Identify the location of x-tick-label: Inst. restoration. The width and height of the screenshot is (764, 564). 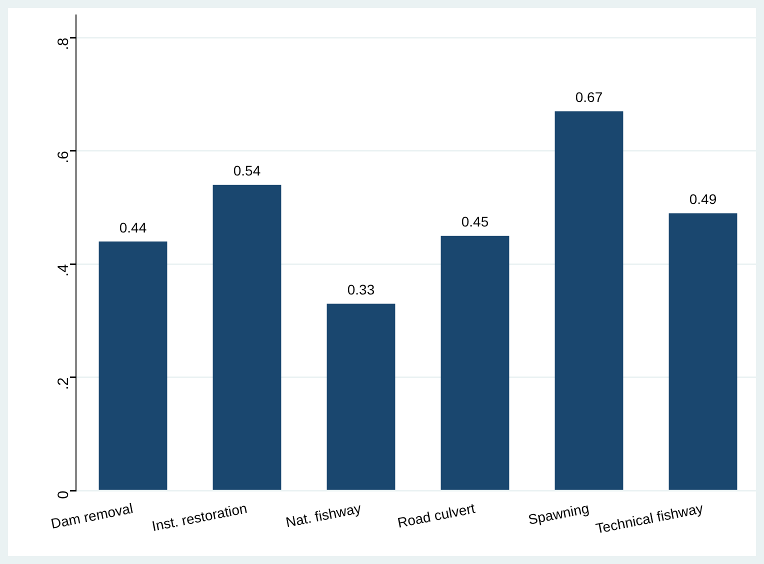
(199, 517).